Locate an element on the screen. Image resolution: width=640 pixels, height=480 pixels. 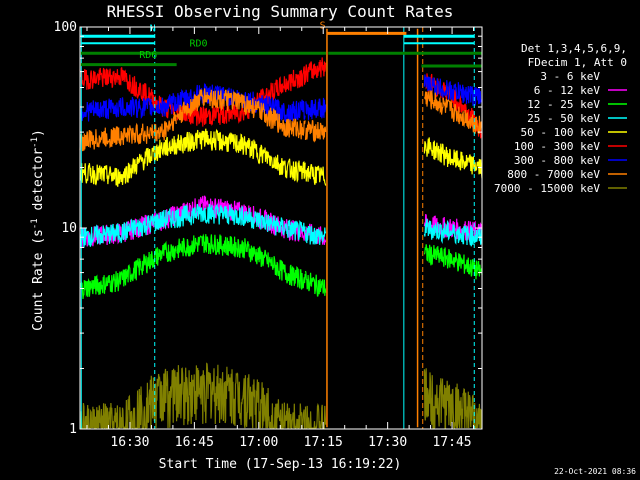
x-tick-label: 17:30 is located at coordinates (387, 442).